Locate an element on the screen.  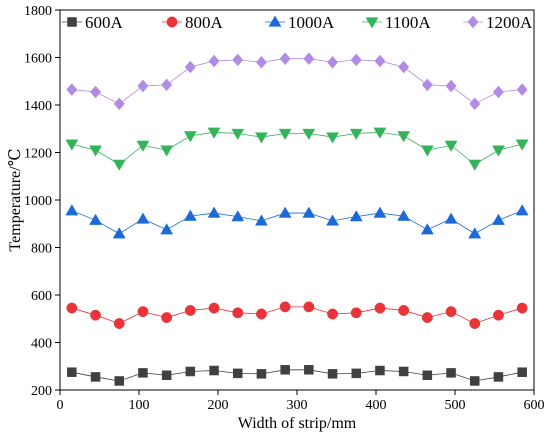
y-axis: 200 400 600 800 1000 1200 1400 1600 1800 is located at coordinates (42, 201).